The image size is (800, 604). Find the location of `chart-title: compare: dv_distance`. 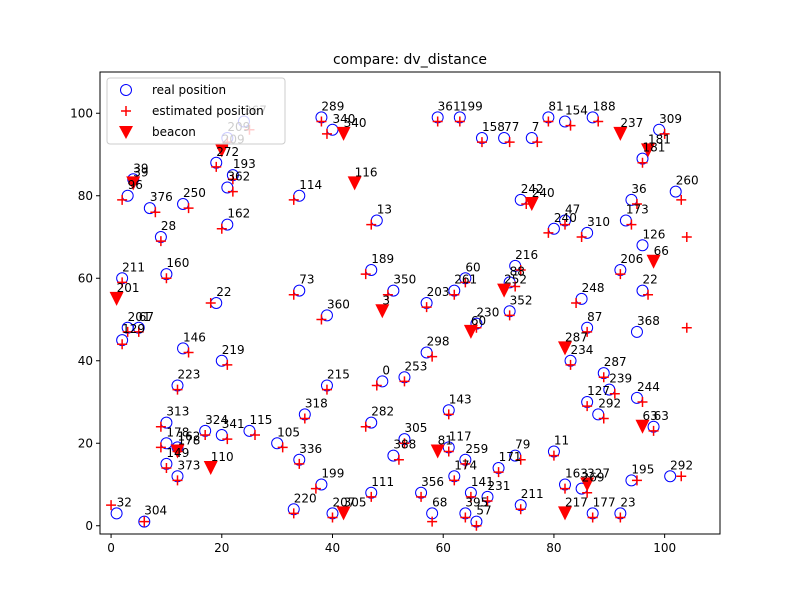

chart-title: compare: dv_distance is located at coordinates (410, 60).